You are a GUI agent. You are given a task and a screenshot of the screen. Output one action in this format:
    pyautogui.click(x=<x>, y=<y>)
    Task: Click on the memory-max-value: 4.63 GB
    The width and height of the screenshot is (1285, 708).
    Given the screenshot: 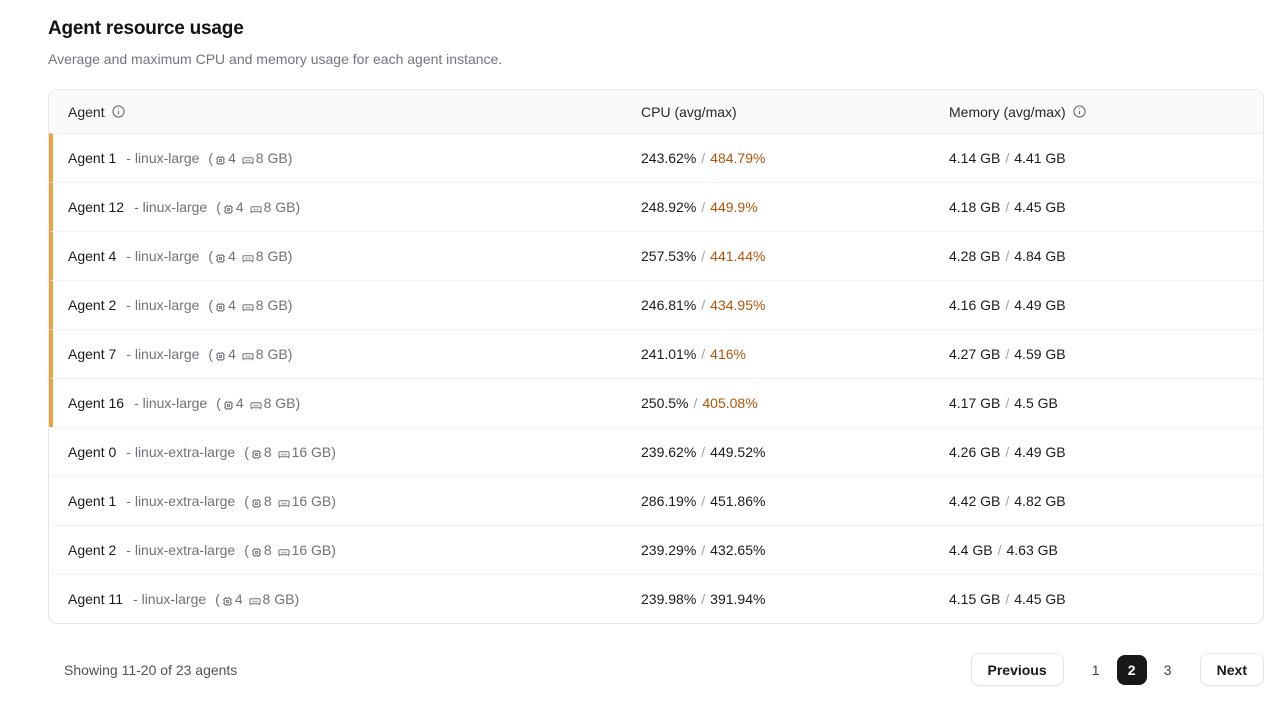 What is the action you would take?
    pyautogui.click(x=1032, y=550)
    